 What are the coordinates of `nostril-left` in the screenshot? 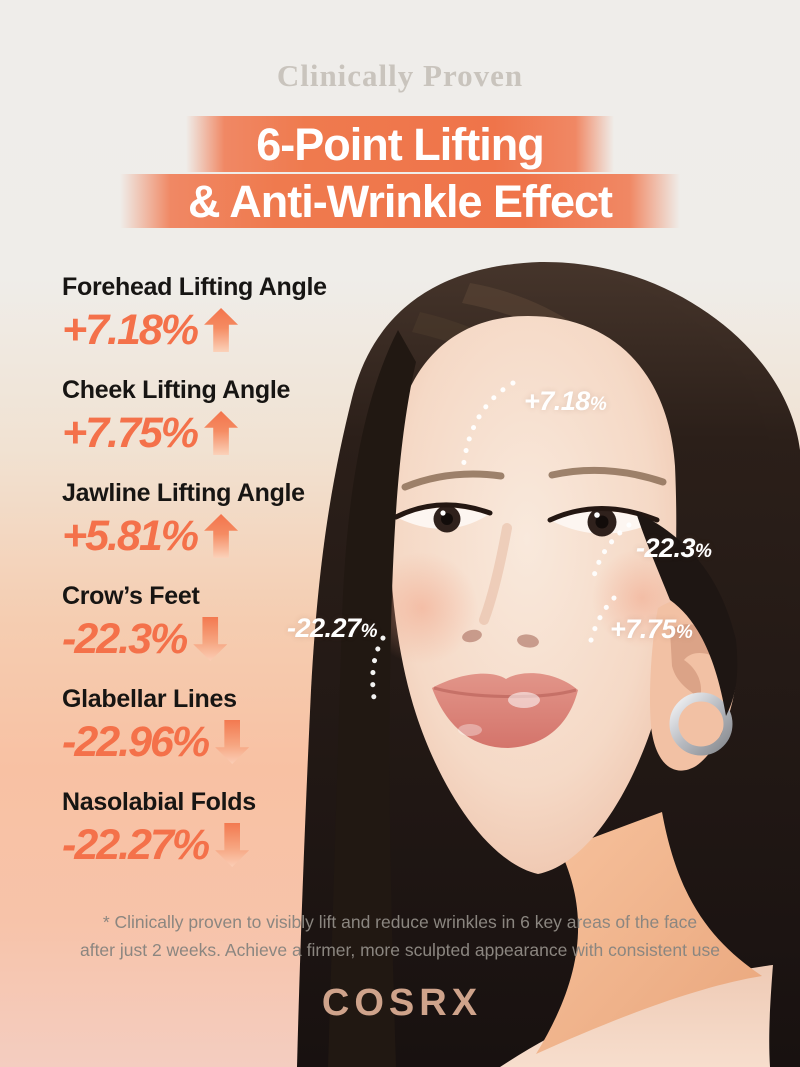 It's located at (472, 636).